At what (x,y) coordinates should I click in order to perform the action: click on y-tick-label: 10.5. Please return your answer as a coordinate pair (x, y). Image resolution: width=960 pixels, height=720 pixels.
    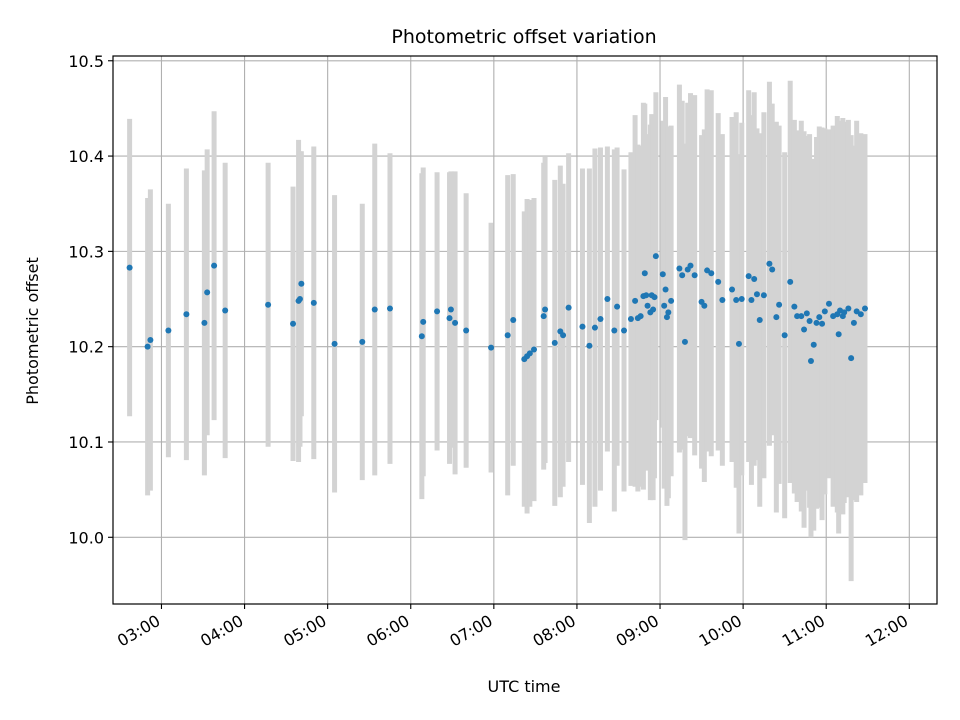
    Looking at the image, I should click on (86, 61).